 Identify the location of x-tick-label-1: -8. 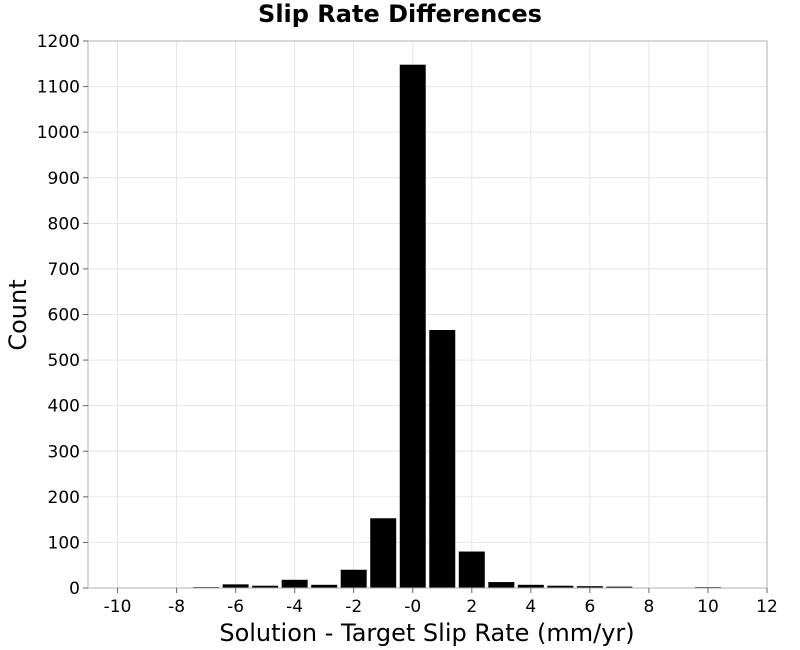
(176, 607).